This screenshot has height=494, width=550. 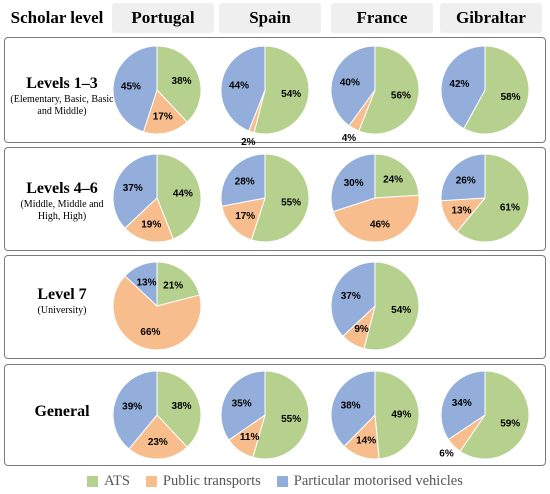 I want to click on data-label-public-transports: 11%, so click(x=250, y=437).